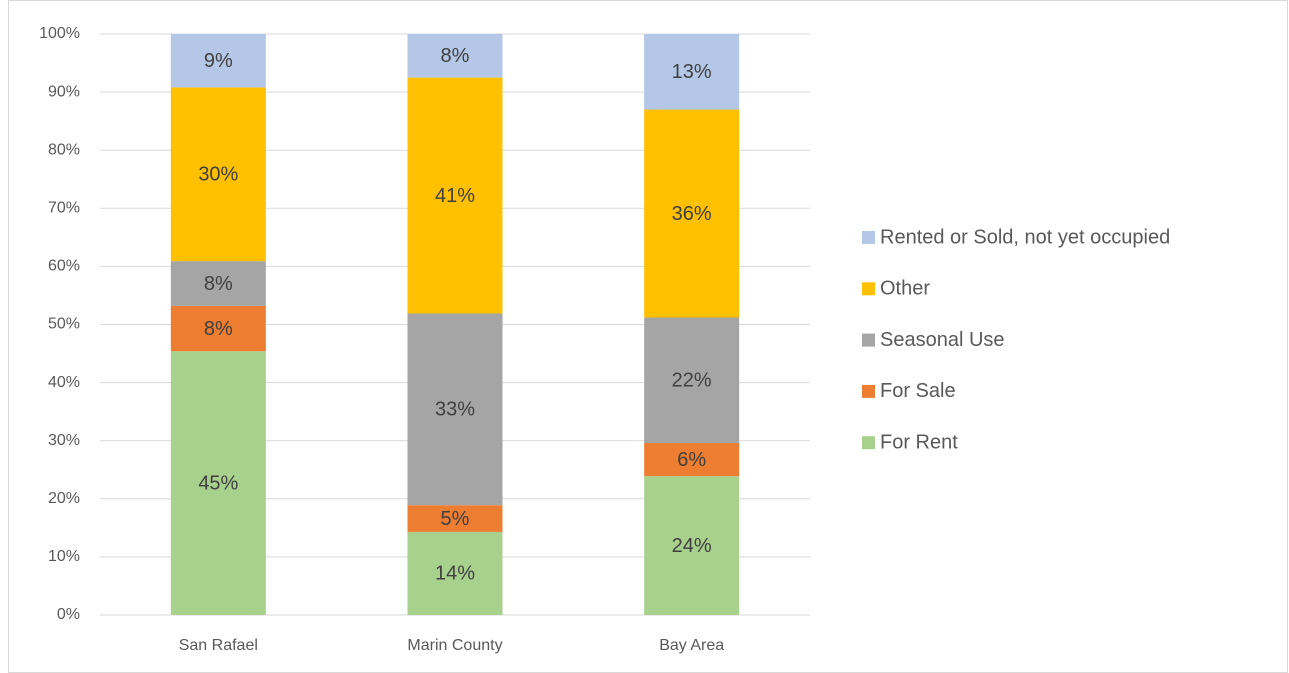 The width and height of the screenshot is (1289, 673). I want to click on data-label: 36%, so click(692, 214).